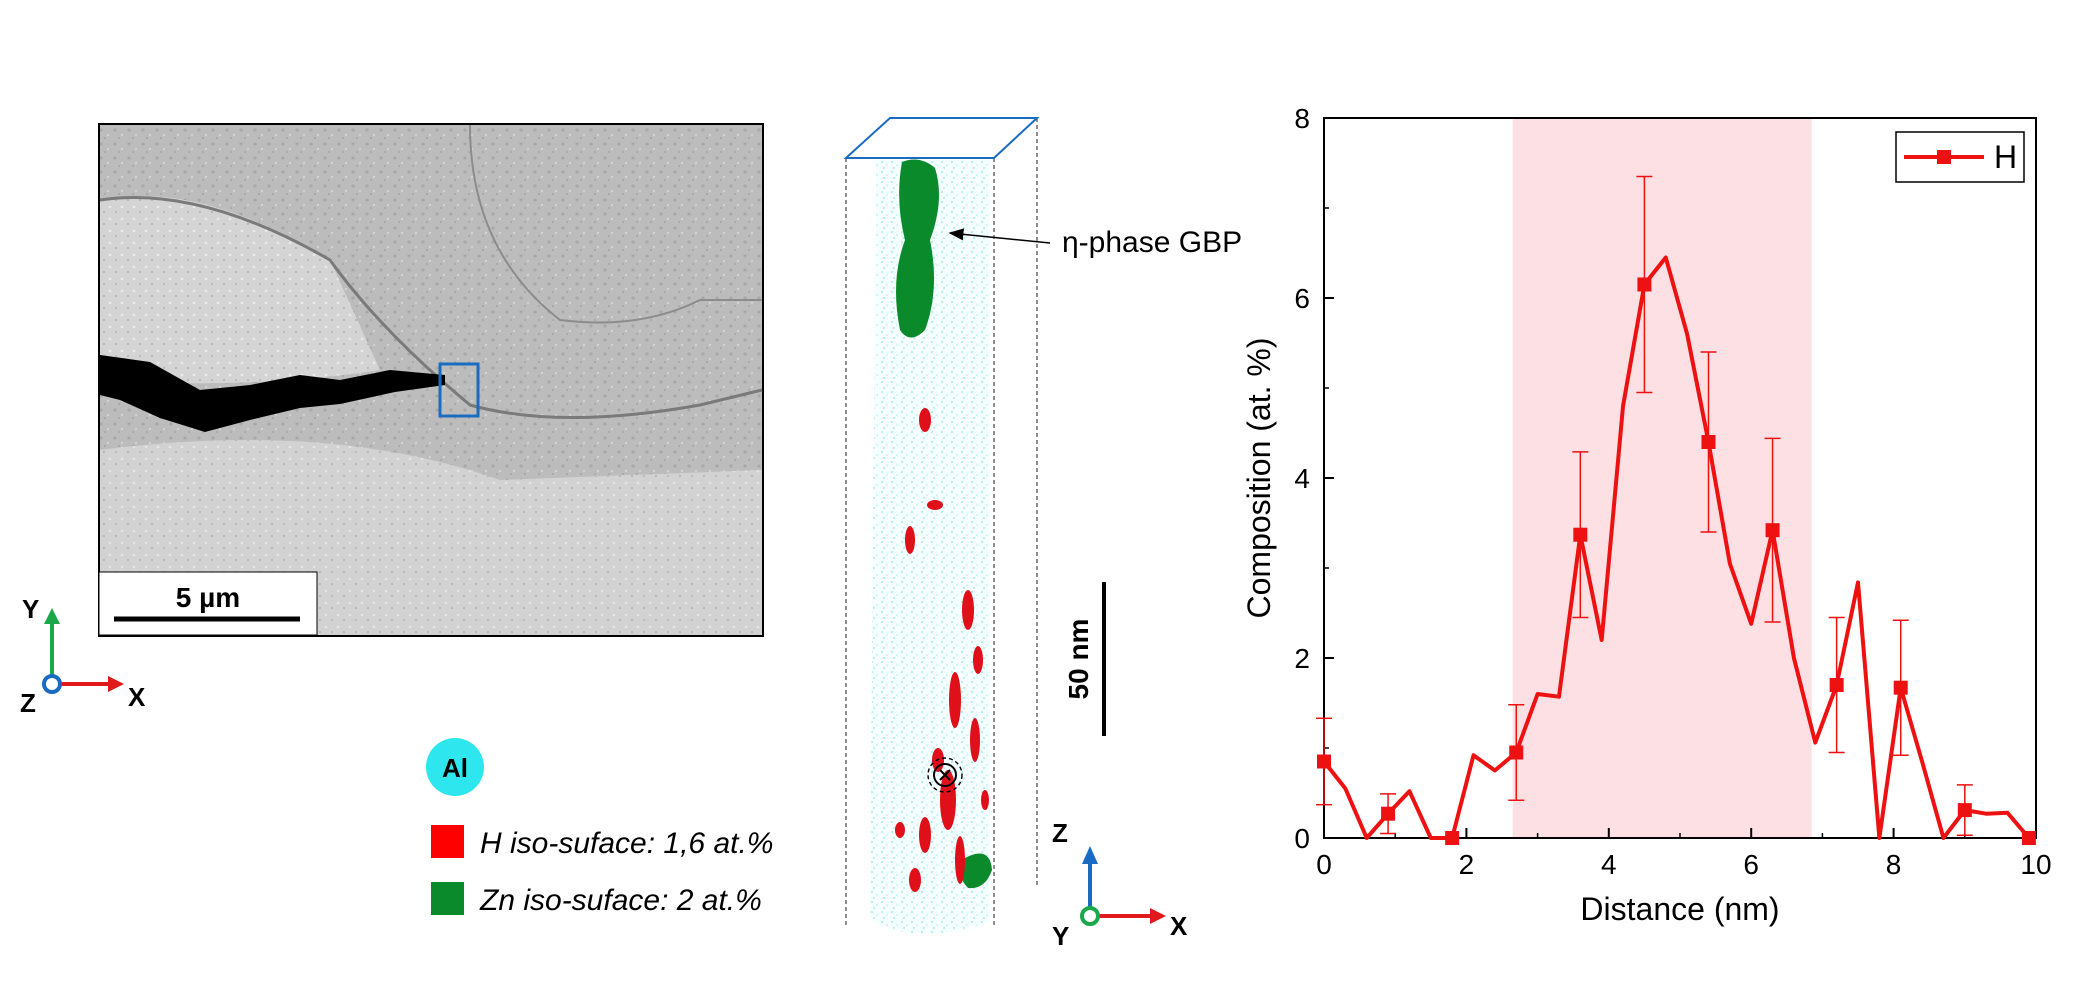 This screenshot has height=1004, width=2096. I want to click on sem-scalebar-label: 5 µm, so click(208, 597).